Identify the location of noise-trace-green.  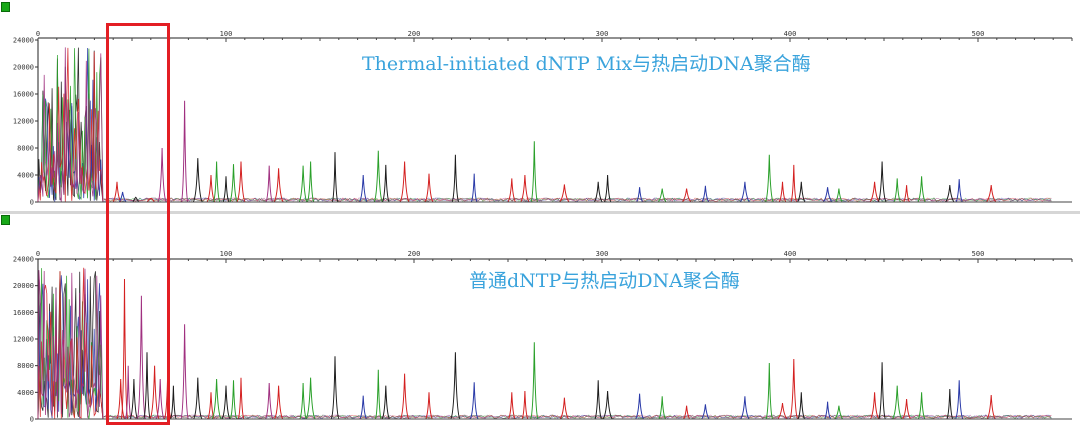
(70, 125).